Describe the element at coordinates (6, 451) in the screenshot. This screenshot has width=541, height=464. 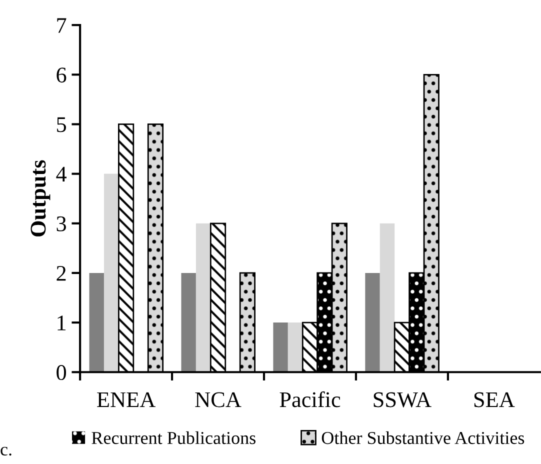
I see `text: c.` at that location.